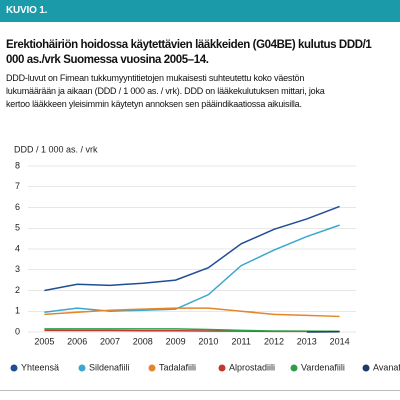  What do you see at coordinates (40, 367) in the screenshot?
I see `legend-label: Yhteensä` at bounding box center [40, 367].